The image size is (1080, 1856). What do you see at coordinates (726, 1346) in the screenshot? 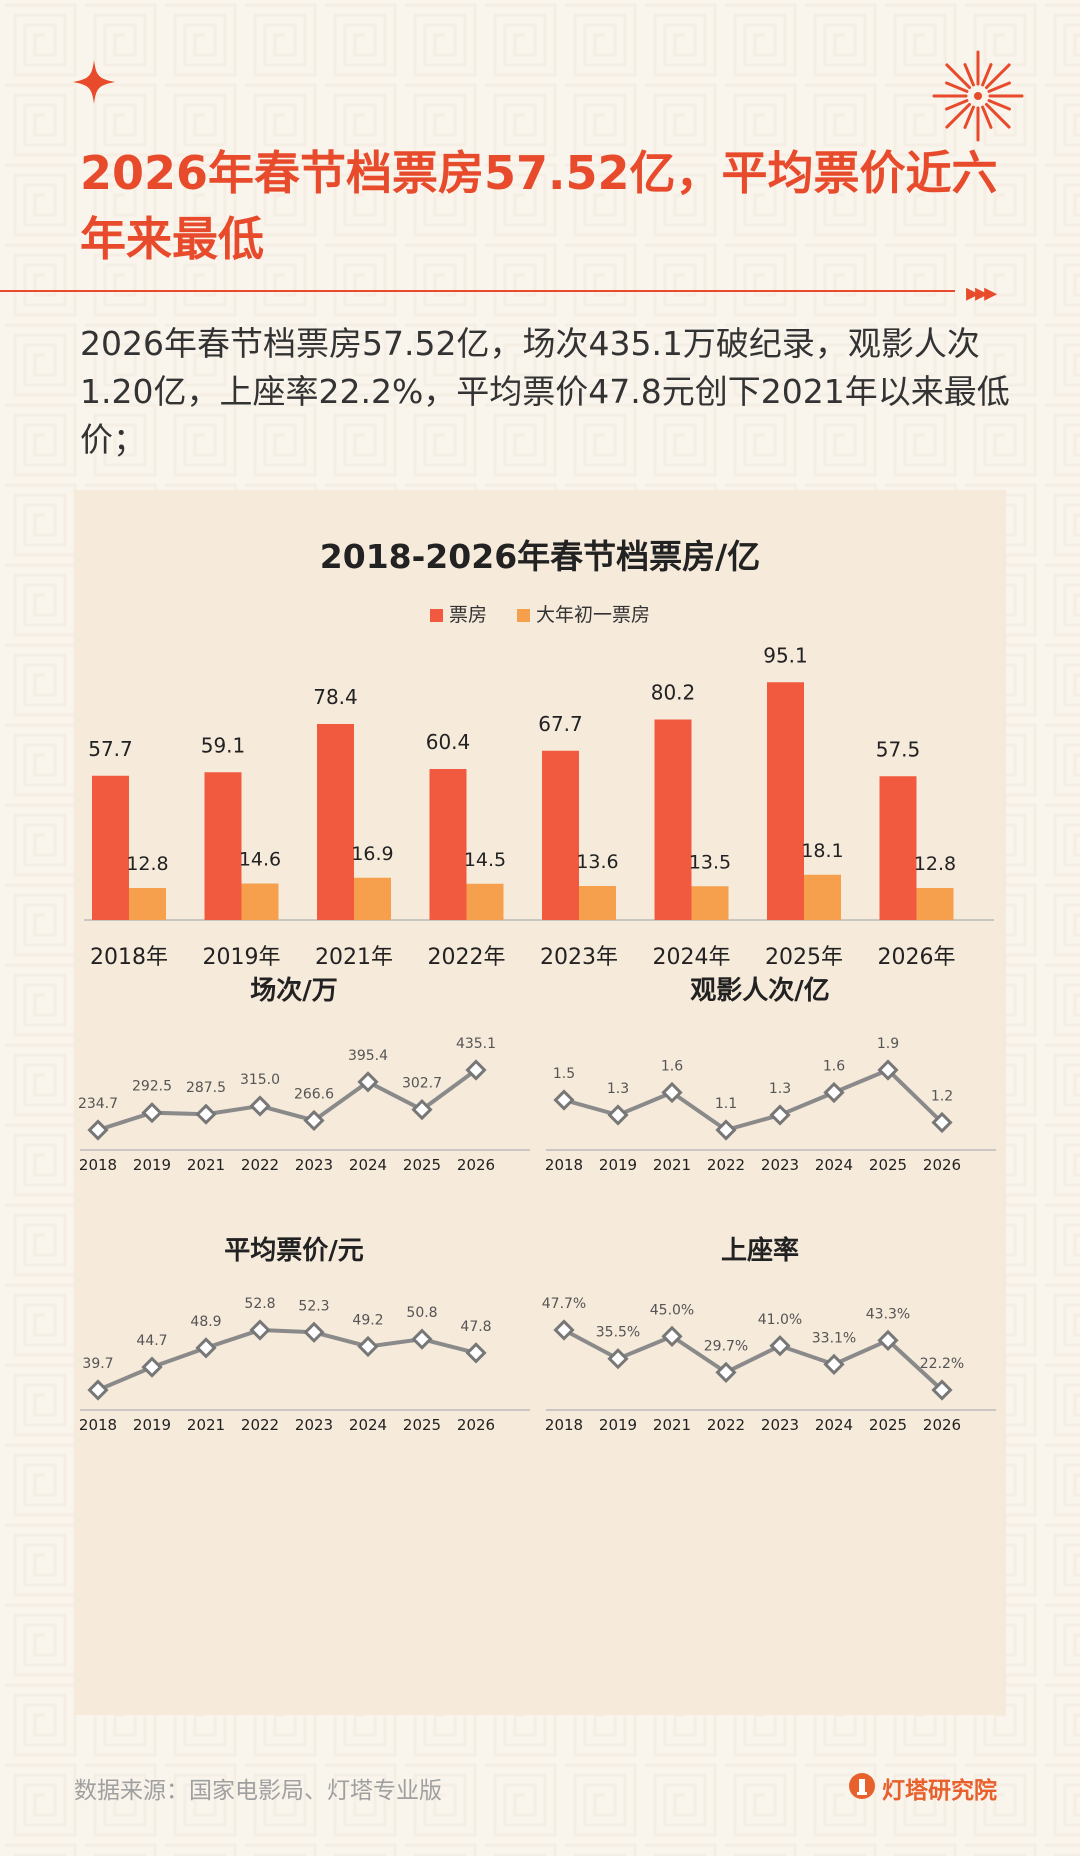
I see `data-label: 29.7%` at bounding box center [726, 1346].